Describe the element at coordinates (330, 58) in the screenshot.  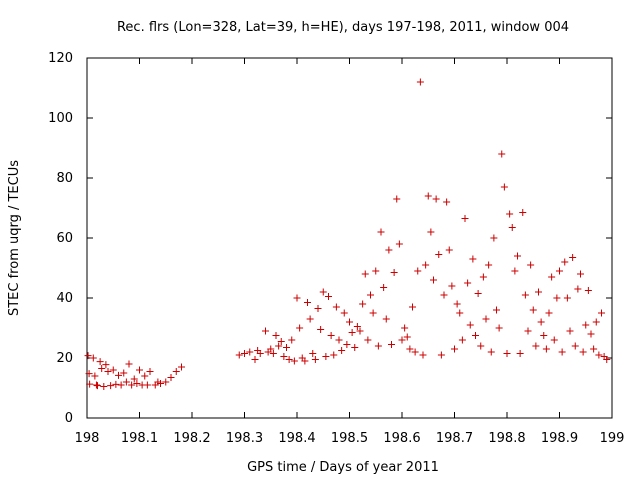
I see `y-tick-6: 120` at that location.